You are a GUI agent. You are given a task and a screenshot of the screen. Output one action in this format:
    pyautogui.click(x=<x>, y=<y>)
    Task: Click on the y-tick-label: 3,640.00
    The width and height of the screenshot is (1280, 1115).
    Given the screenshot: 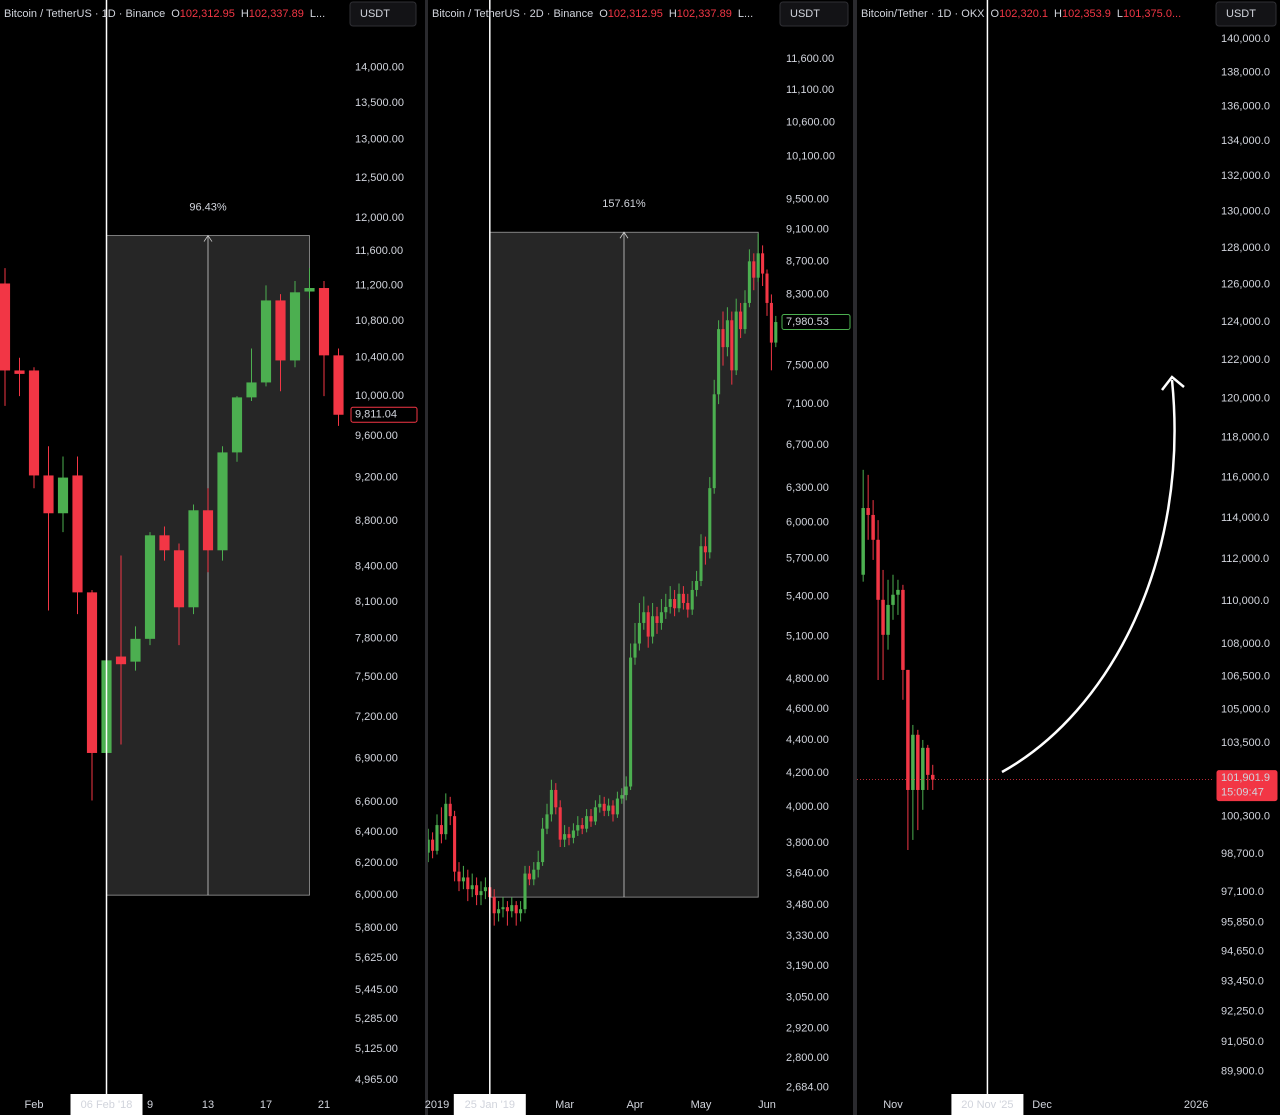 What is the action you would take?
    pyautogui.click(x=807, y=873)
    